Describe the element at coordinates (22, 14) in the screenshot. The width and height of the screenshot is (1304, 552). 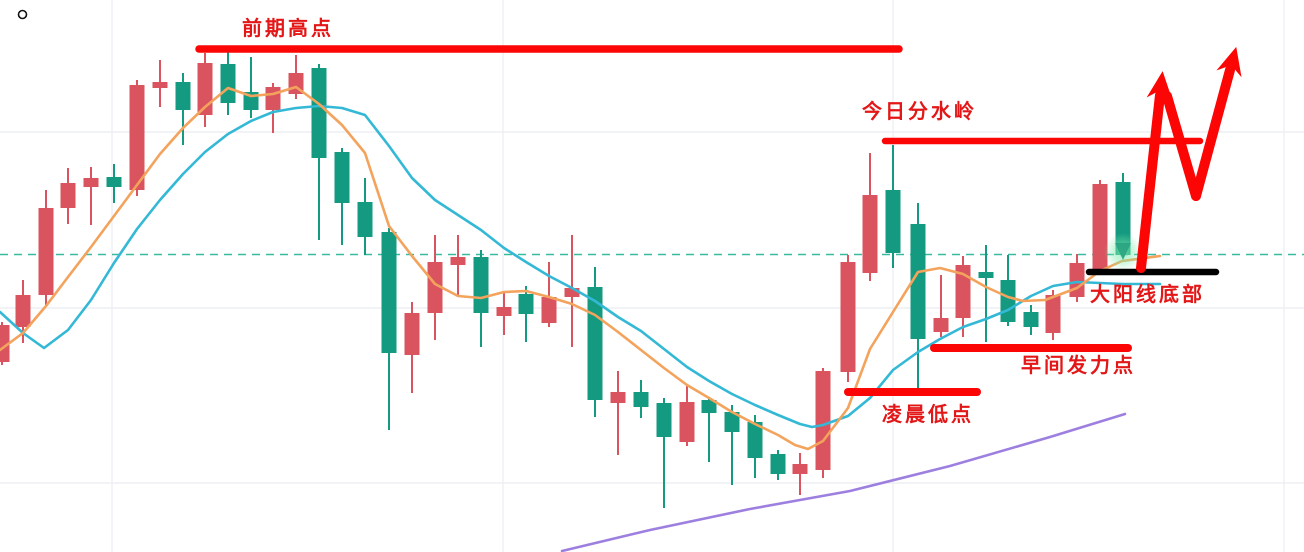
I see `drawing-tool-circle-marker` at that location.